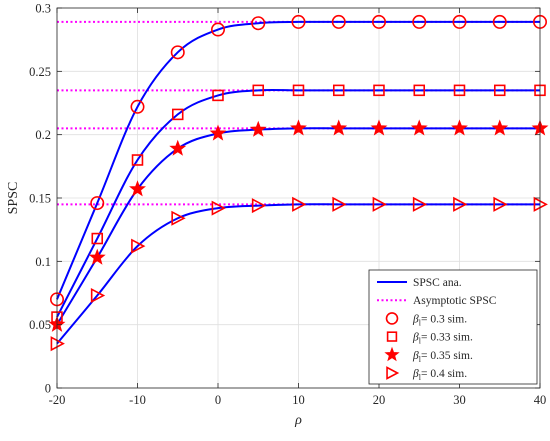  I want to click on legend-label: SPSC ana., so click(437, 283).